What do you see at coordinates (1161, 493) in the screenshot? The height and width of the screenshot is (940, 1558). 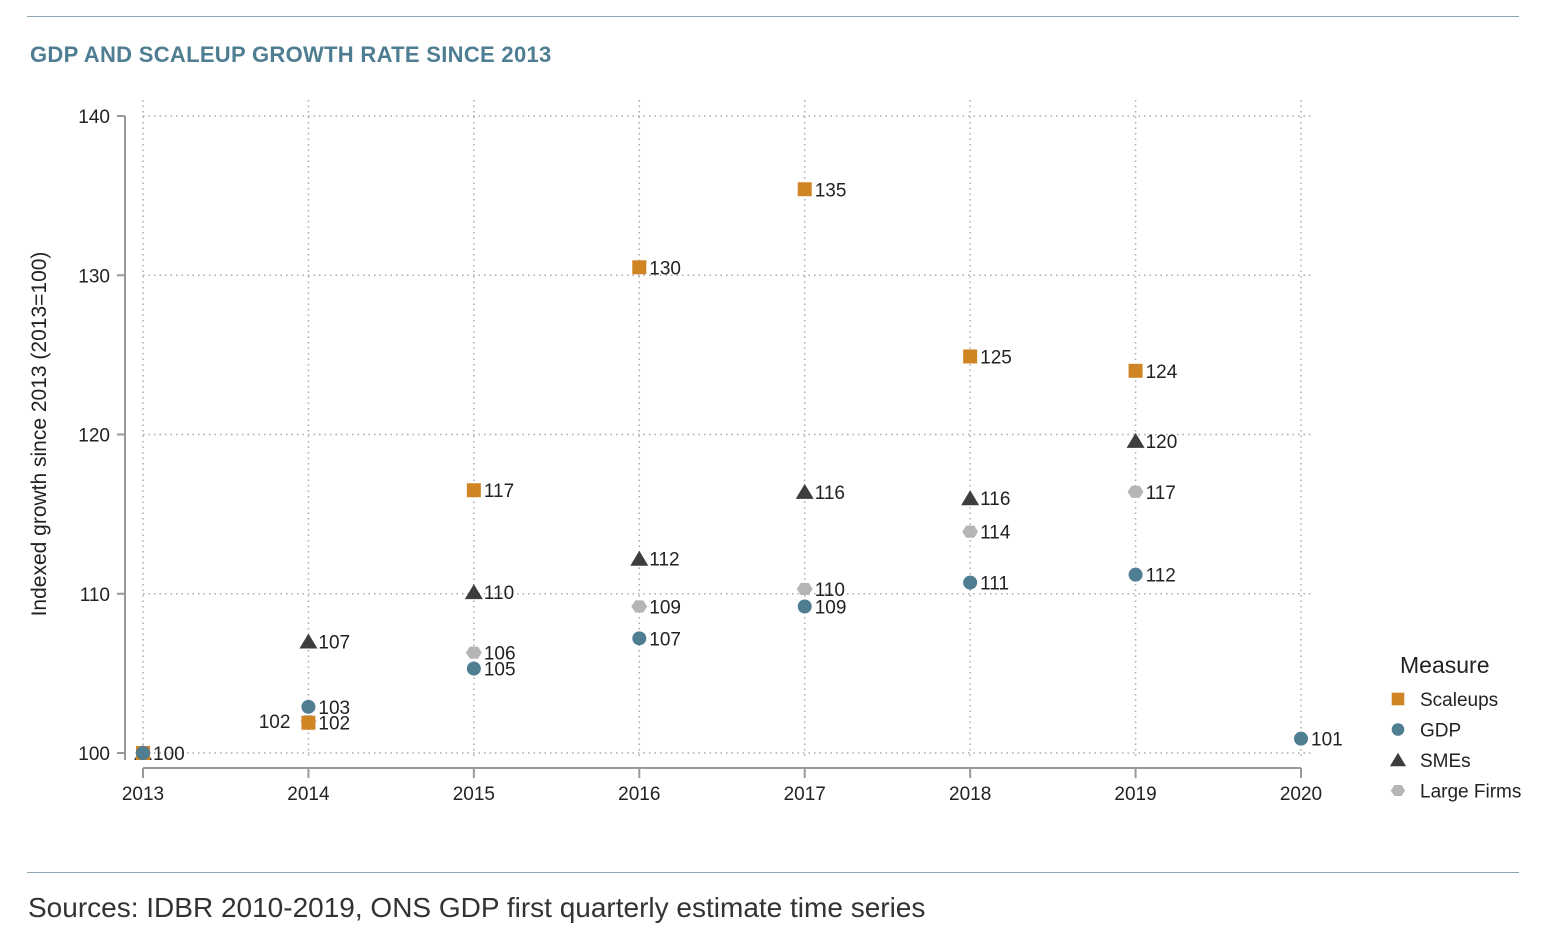 I see `large-firms-data-label: 117` at bounding box center [1161, 493].